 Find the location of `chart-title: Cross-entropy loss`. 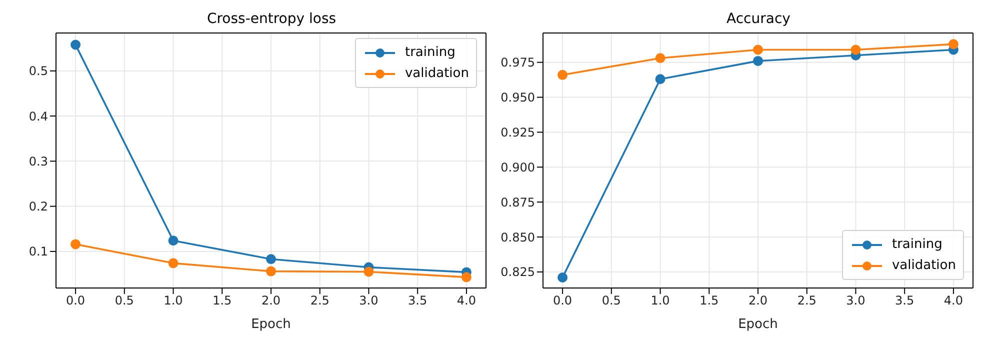

chart-title: Cross-entropy loss is located at coordinates (272, 19).